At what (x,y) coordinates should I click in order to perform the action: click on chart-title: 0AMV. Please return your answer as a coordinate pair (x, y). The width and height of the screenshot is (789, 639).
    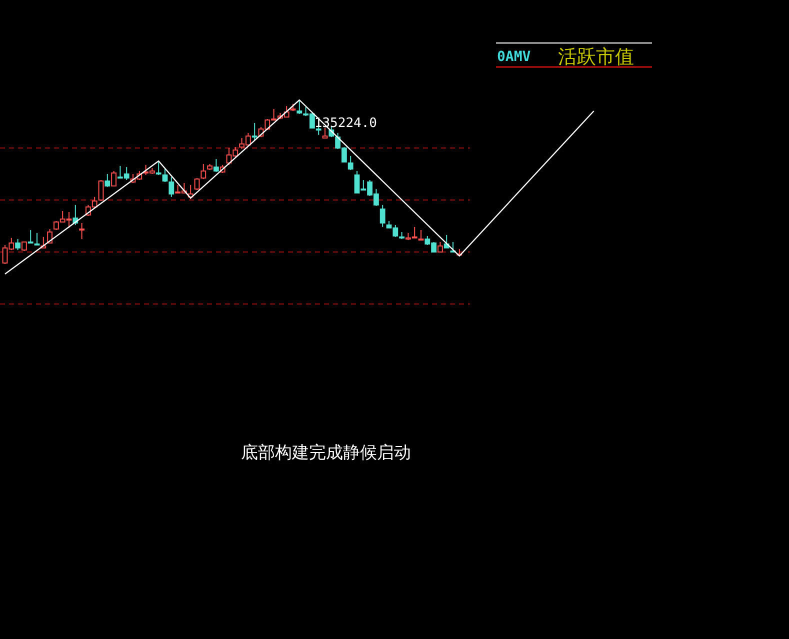
    Looking at the image, I should click on (514, 57).